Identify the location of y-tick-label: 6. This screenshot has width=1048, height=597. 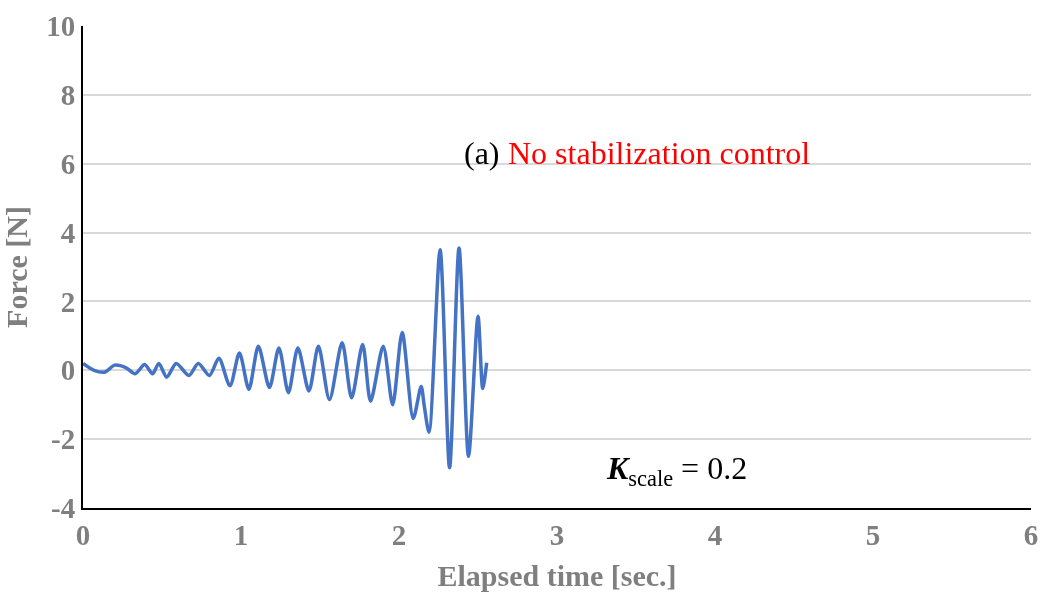
(68, 163).